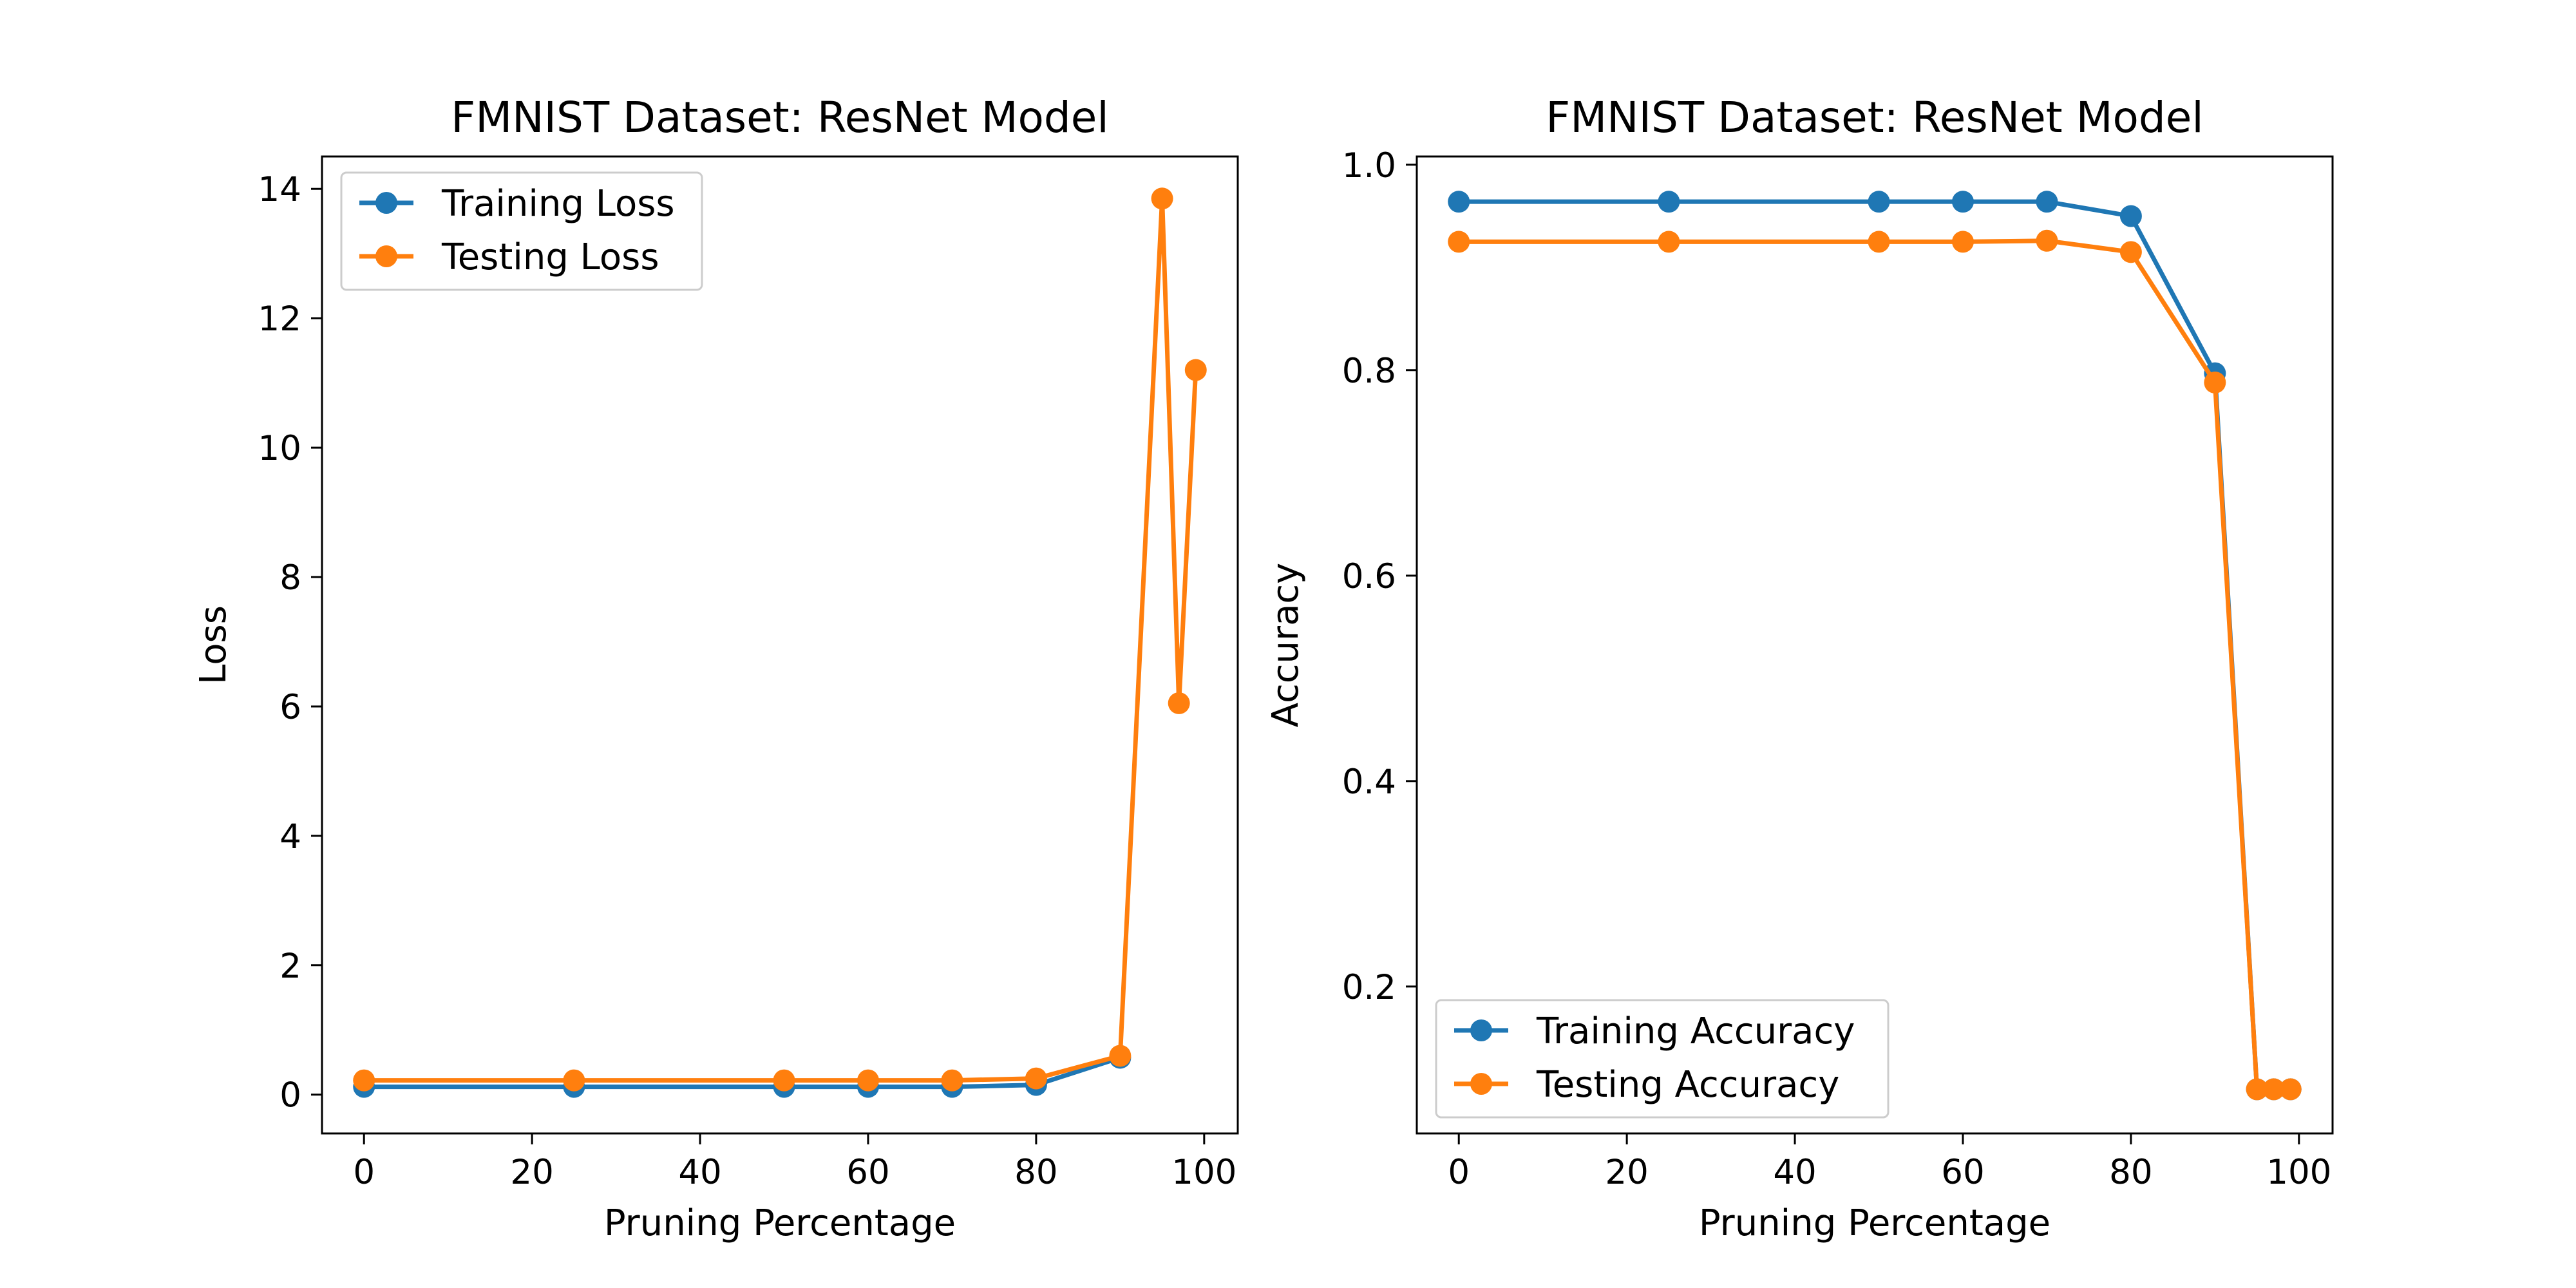 The height and width of the screenshot is (1288, 2576). Describe the element at coordinates (279, 448) in the screenshot. I see `y-tick-label: 10` at that location.